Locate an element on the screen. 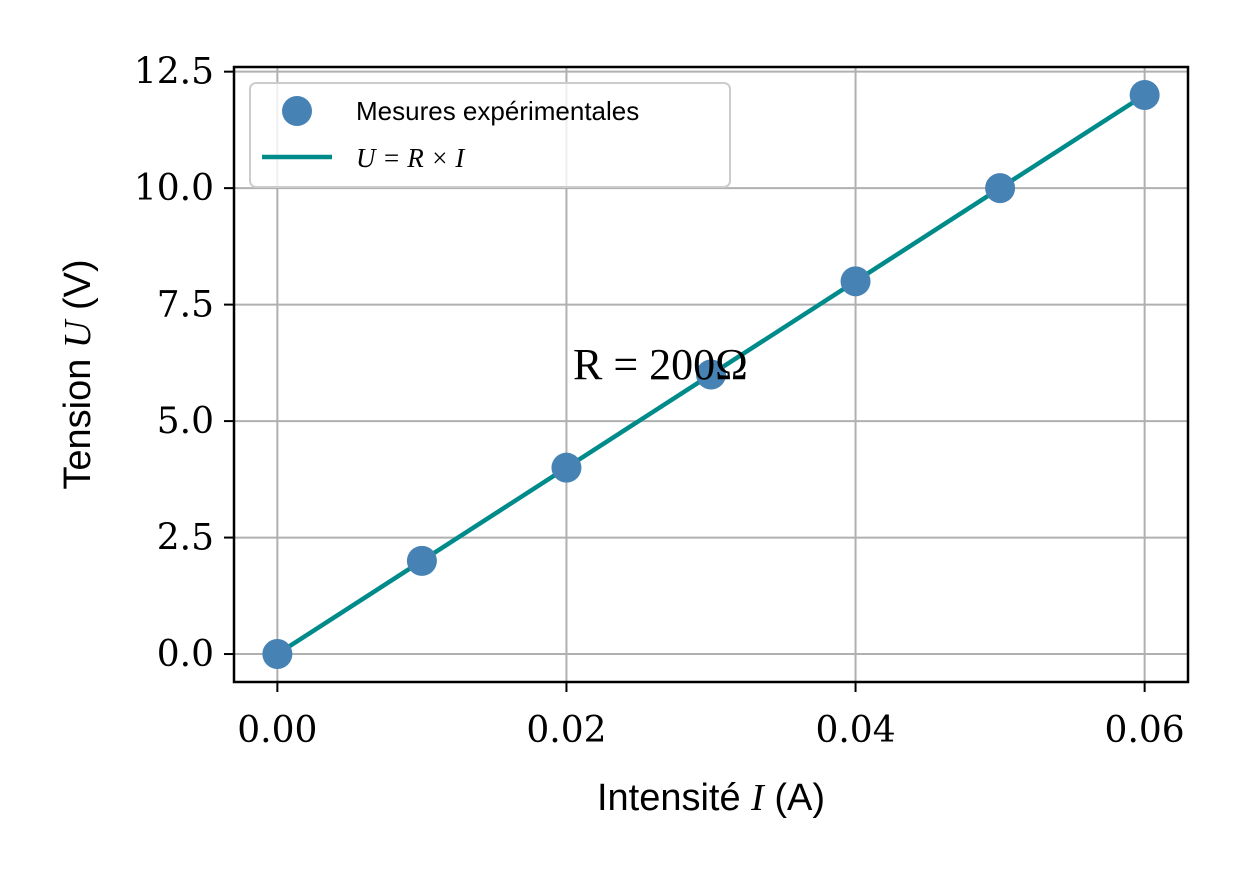  y-axis-label: Tension U (V) is located at coordinates (78, 374).